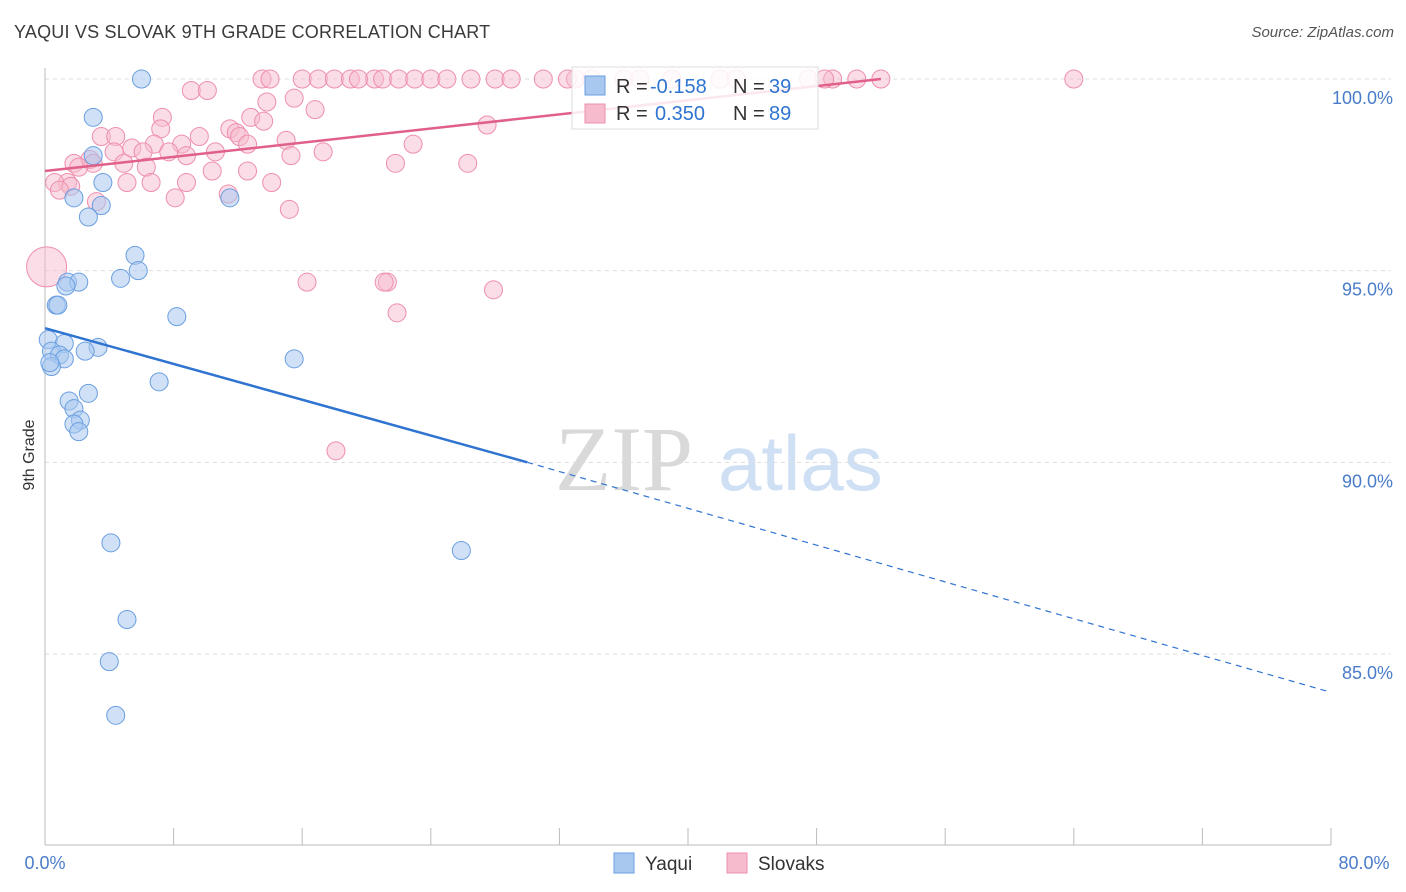  Describe the element at coordinates (737, 863) in the screenshot. I see `bottom-legend-swatch-slovak` at that location.